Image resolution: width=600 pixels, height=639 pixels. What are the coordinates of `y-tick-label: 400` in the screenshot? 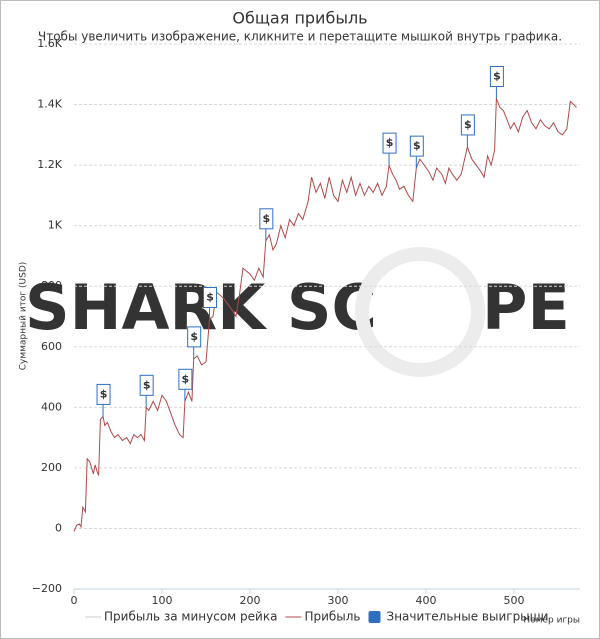 It's located at (51, 406).